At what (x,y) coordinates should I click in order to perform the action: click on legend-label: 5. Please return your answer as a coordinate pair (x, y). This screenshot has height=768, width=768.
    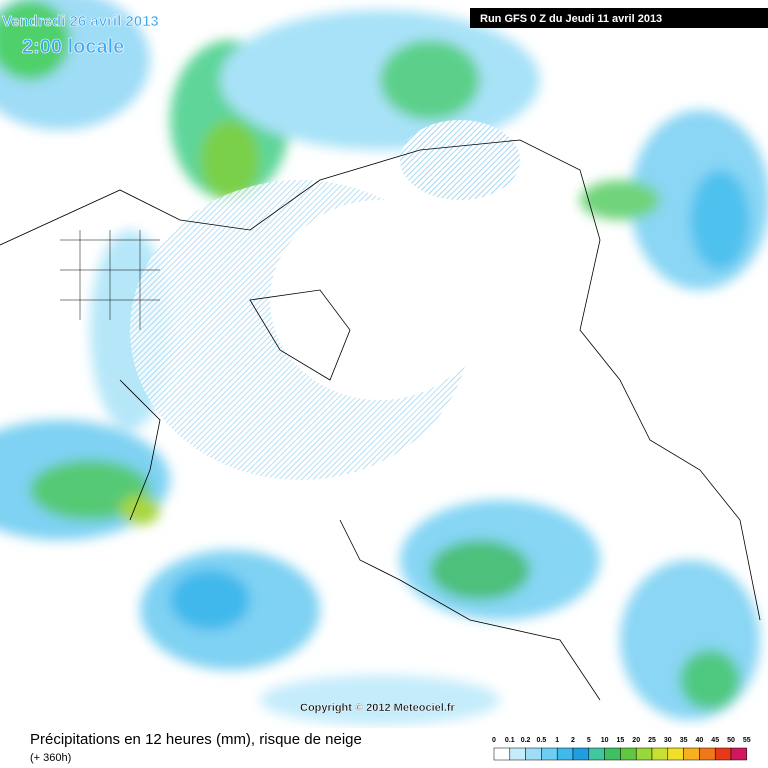
    Looking at the image, I should click on (589, 740).